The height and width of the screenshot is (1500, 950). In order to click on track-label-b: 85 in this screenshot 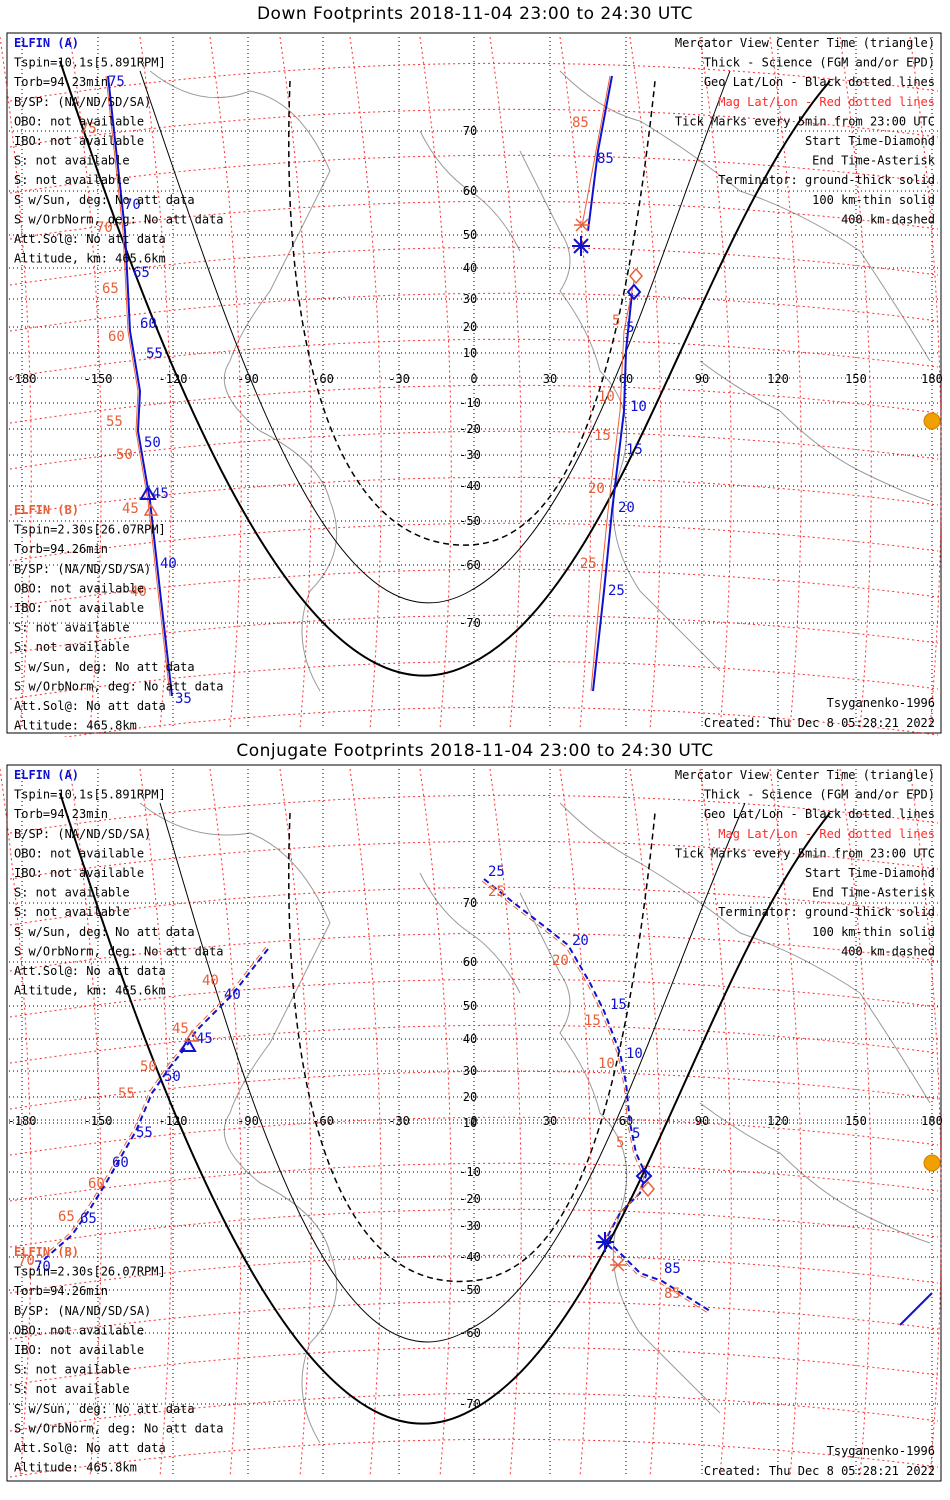, I will do `click(672, 1294)`.